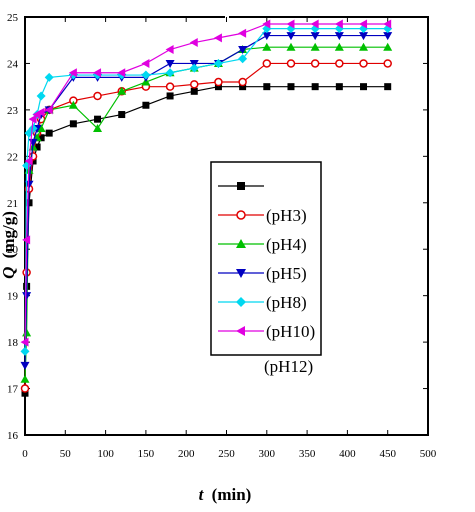  What do you see at coordinates (186, 454) in the screenshot?
I see `x-tick-label: 200` at bounding box center [186, 454].